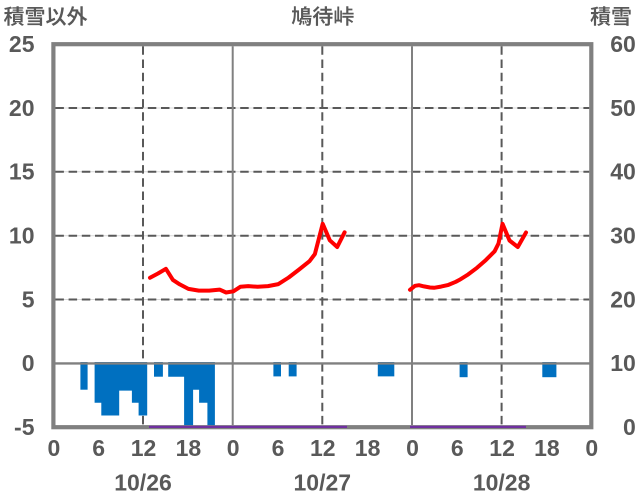 This screenshot has height=501, width=636. Describe the element at coordinates (623, 236) in the screenshot. I see `svg-text: 30` at that location.